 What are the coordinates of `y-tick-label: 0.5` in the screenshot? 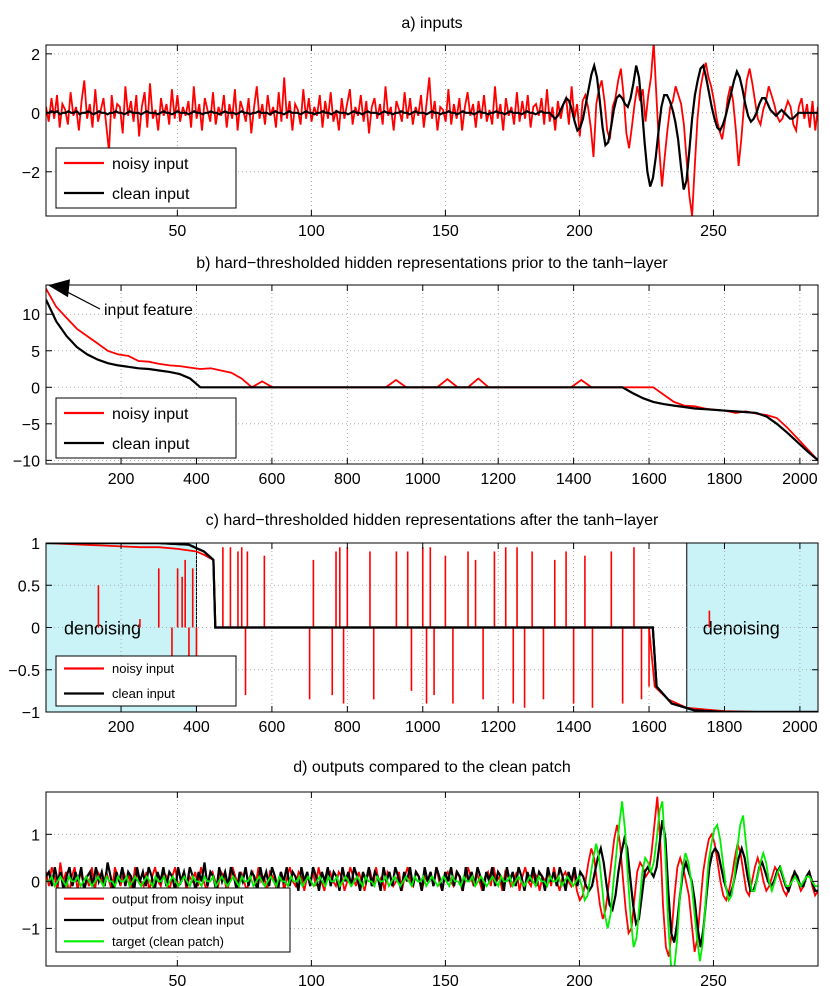 It's located at (29, 586).